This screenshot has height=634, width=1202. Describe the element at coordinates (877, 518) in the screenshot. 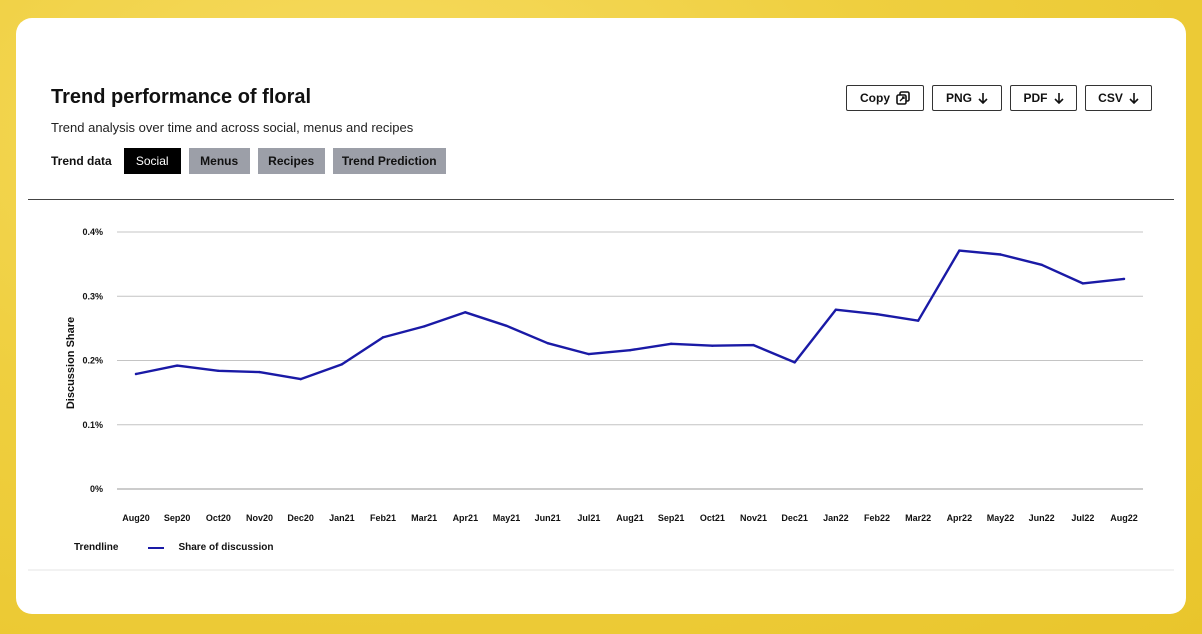

I see `x-tick-label: Feb22` at that location.